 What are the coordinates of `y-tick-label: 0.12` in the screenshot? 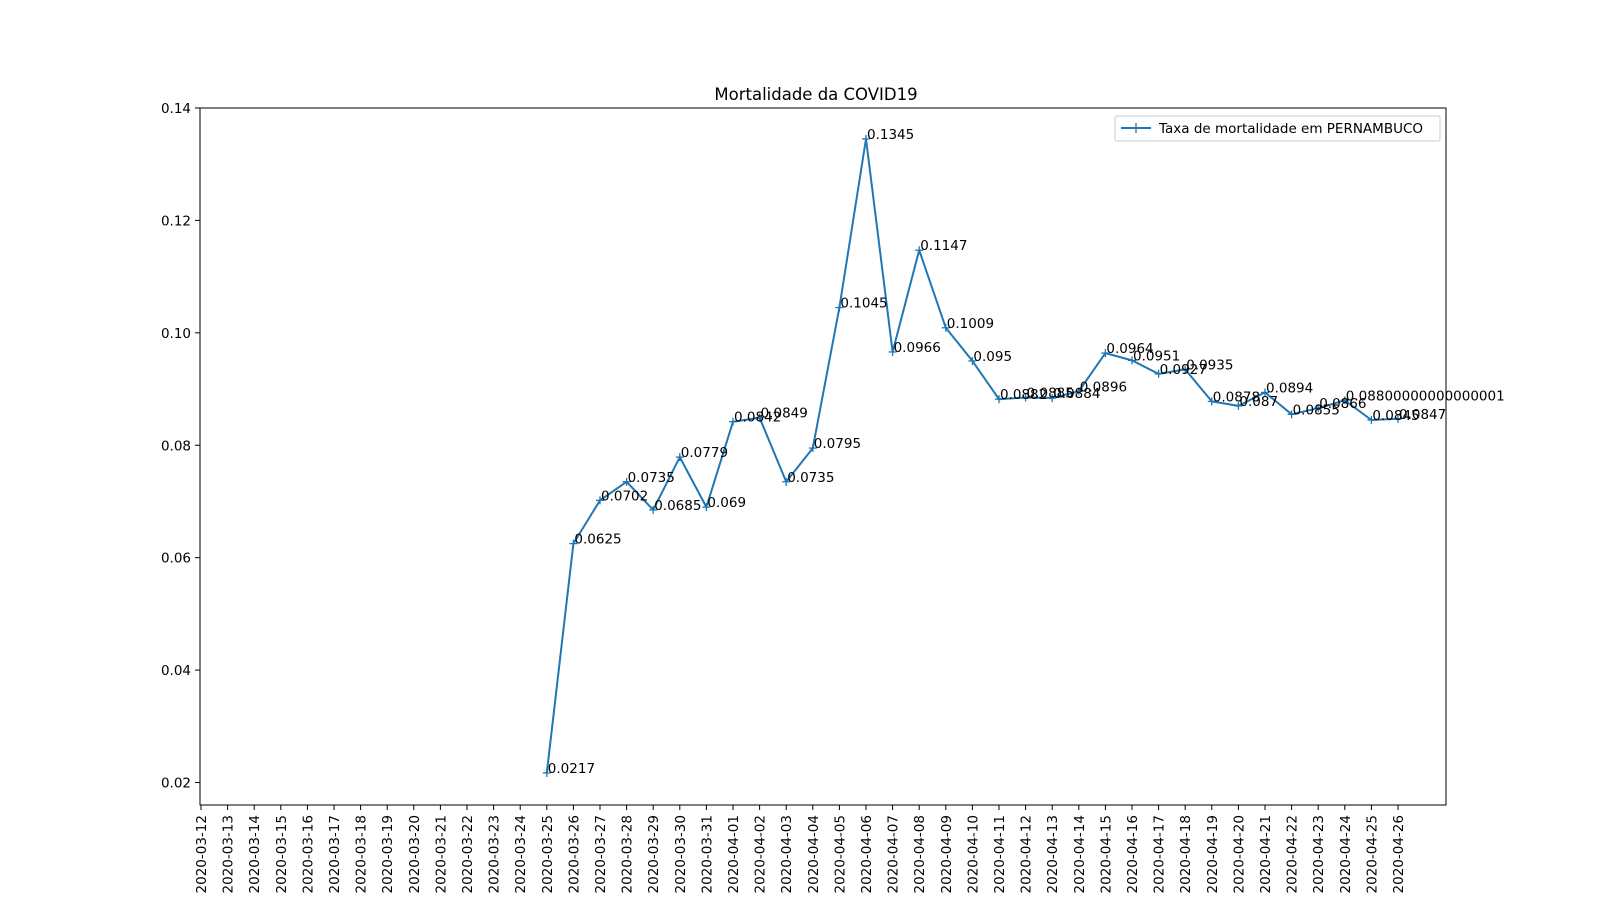 It's located at (176, 221).